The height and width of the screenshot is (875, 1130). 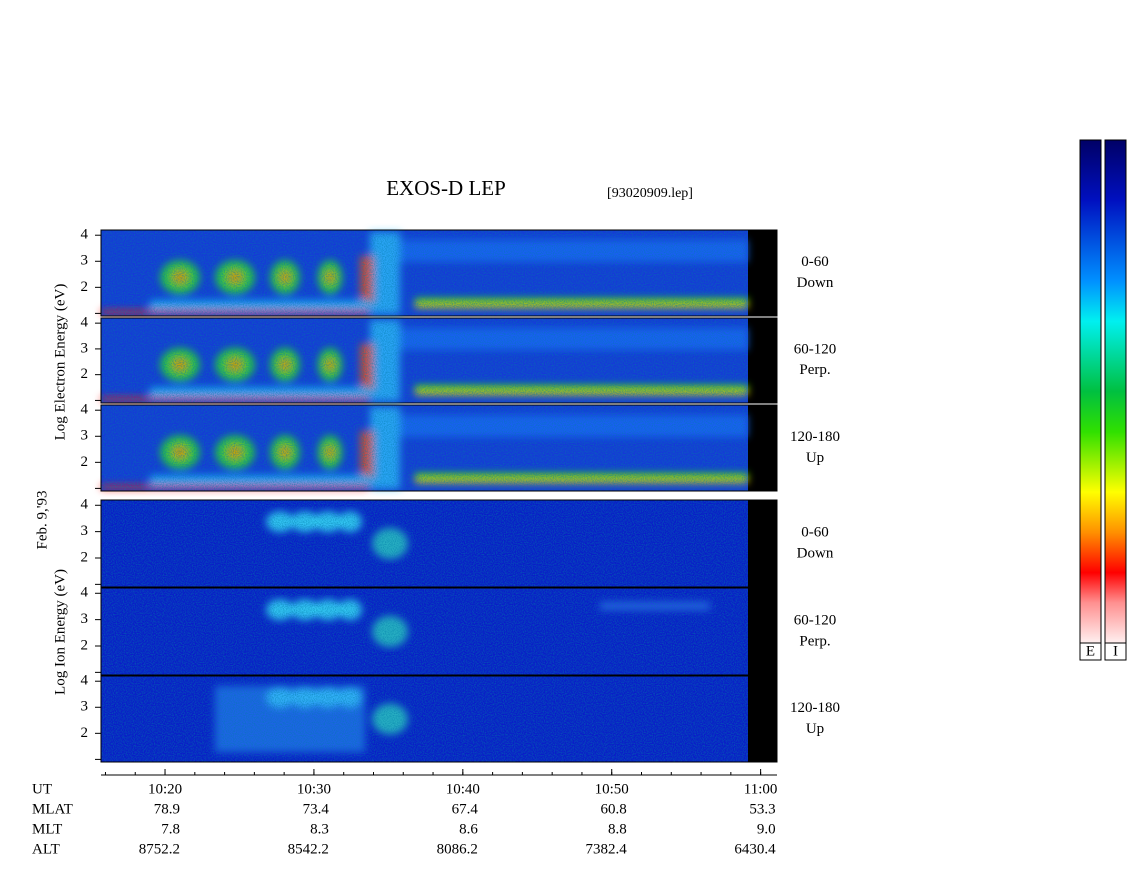 I want to click on ephemeris-name: MLAT, so click(x=52, y=809).